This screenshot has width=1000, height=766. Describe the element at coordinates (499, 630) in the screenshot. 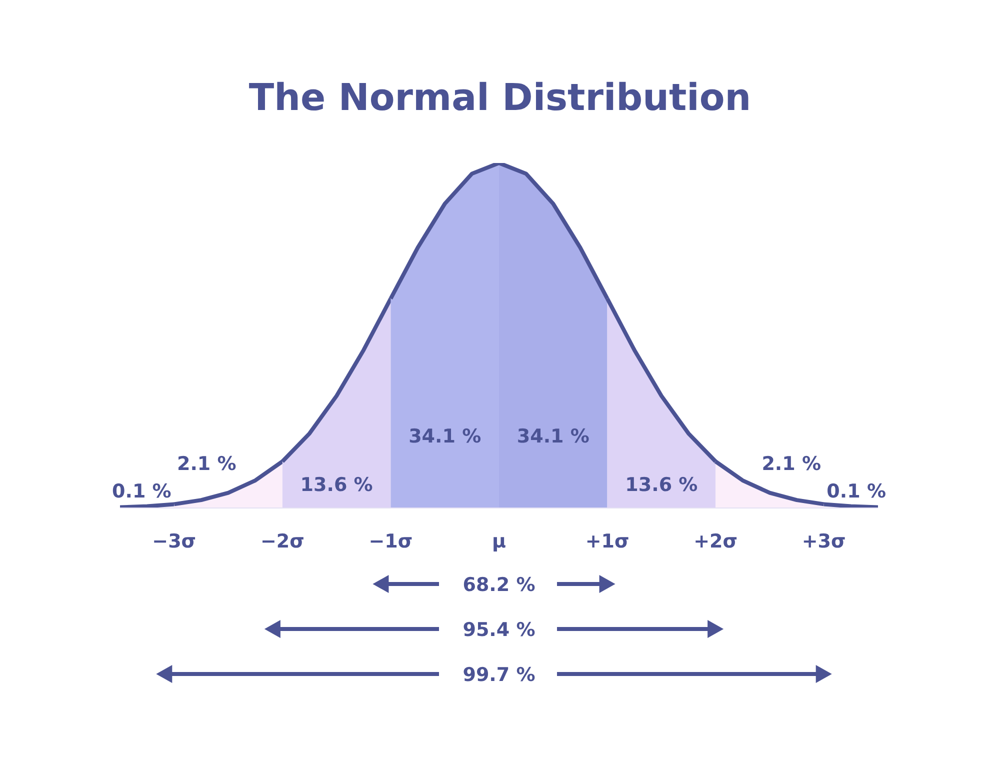

I see `text: 95.4 %` at that location.